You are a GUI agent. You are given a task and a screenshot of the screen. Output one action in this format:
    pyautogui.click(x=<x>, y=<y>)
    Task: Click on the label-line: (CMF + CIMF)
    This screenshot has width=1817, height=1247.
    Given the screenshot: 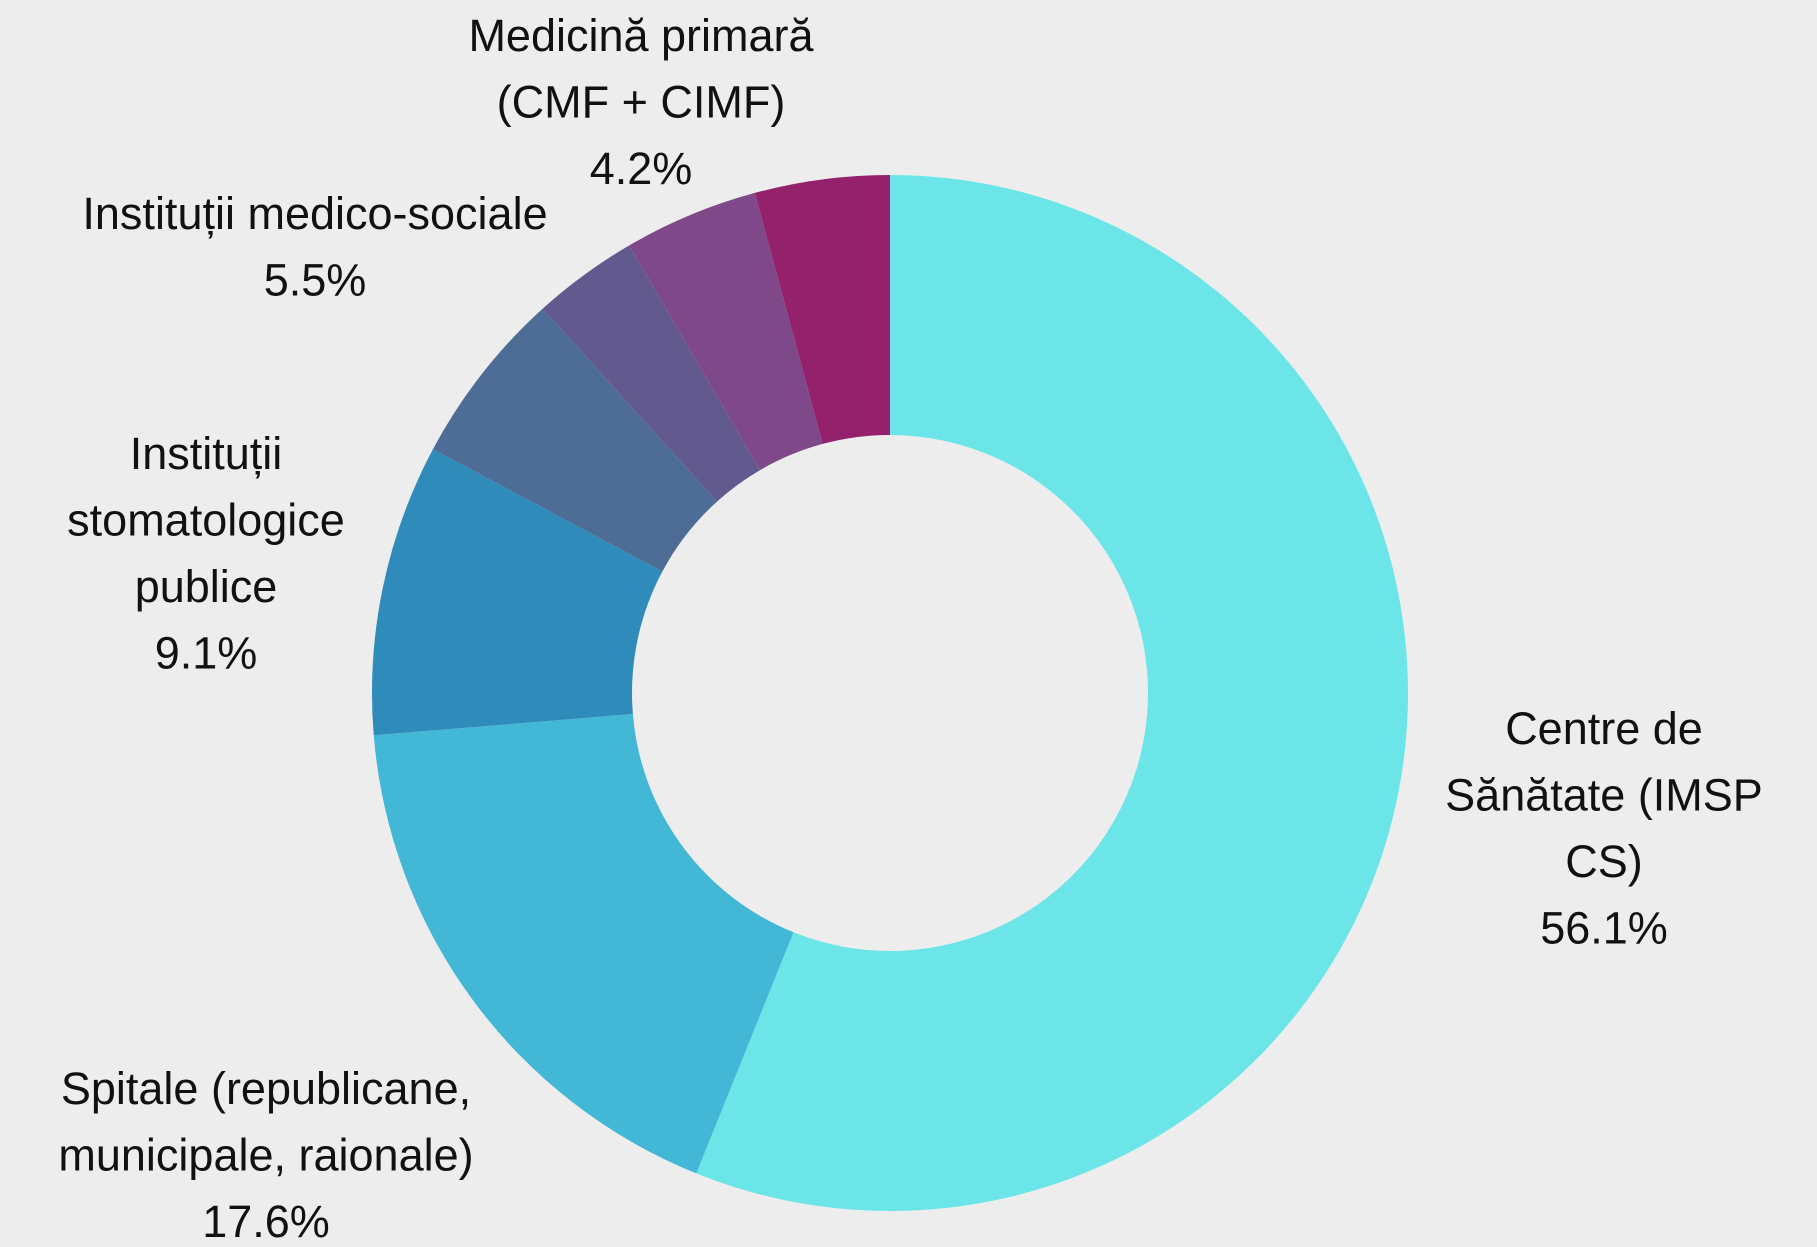 What is the action you would take?
    pyautogui.click(x=641, y=101)
    